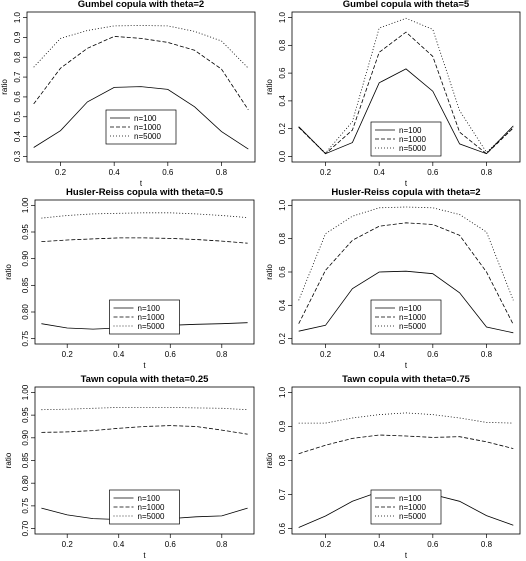 This screenshot has height=561, width=526. I want to click on y-tick-label: 0.95, so click(25, 232).